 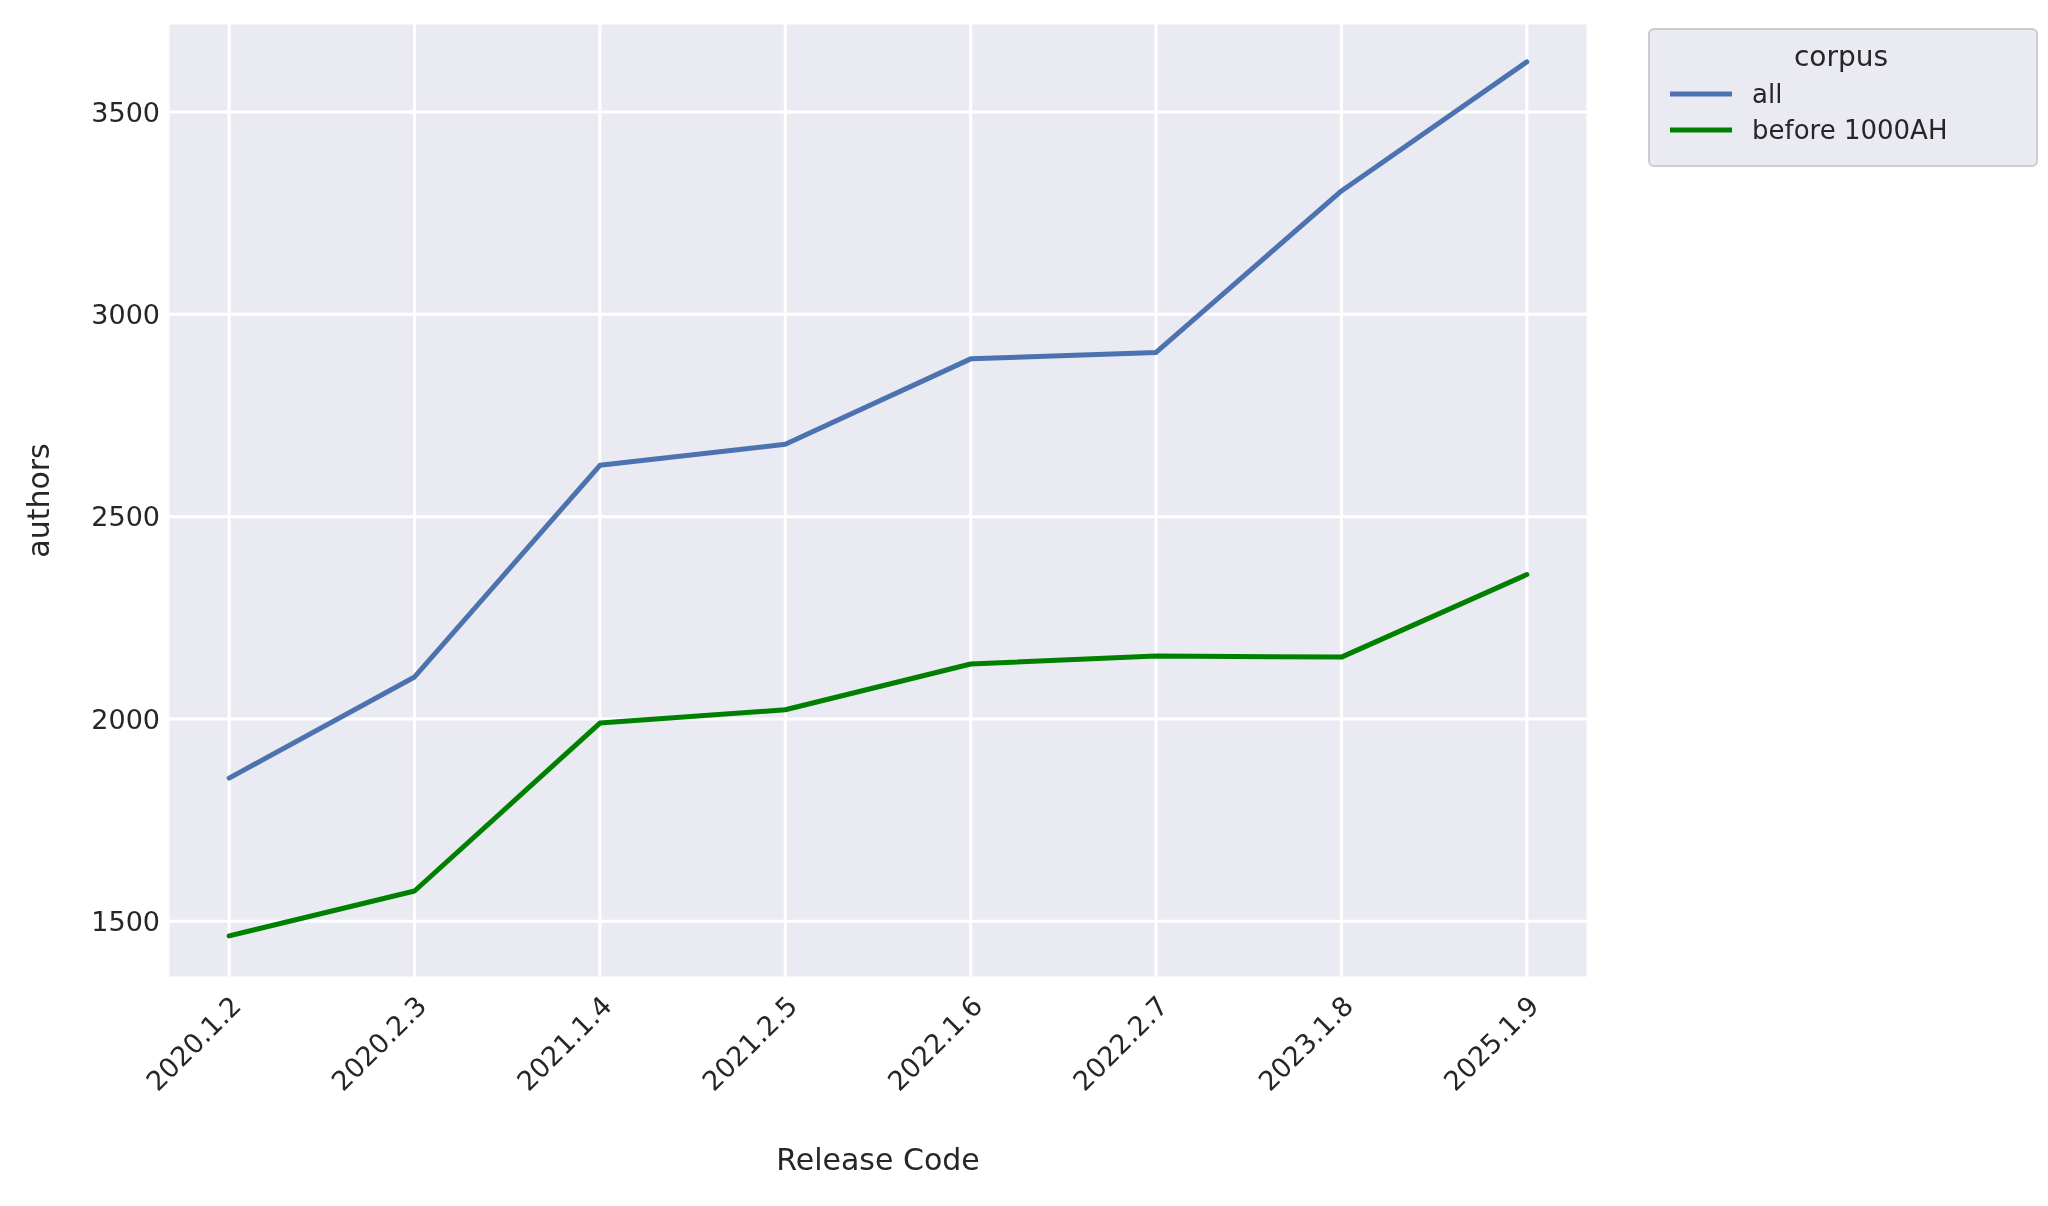 I want to click on y-axis-title: authors, so click(x=38, y=500).